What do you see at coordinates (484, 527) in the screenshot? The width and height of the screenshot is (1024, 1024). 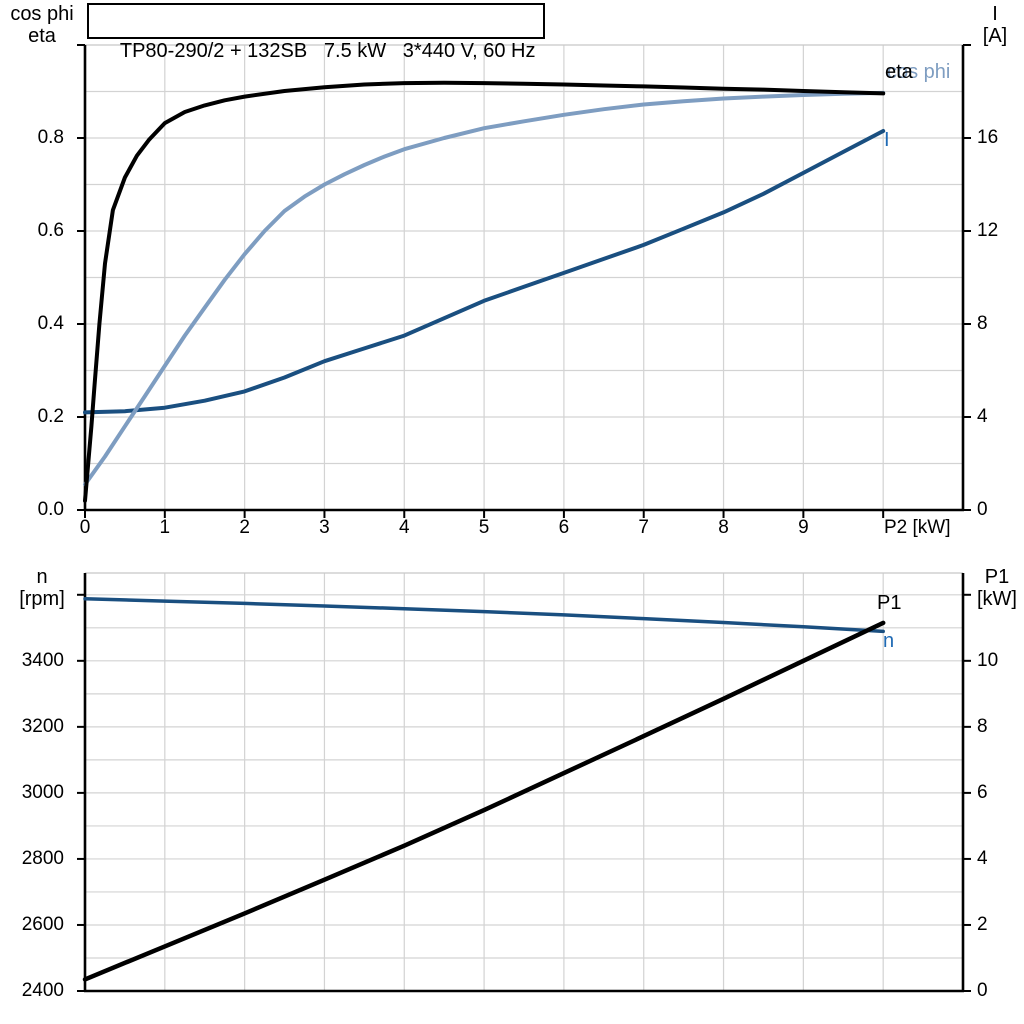 I see `x-tick-label: 5` at bounding box center [484, 527].